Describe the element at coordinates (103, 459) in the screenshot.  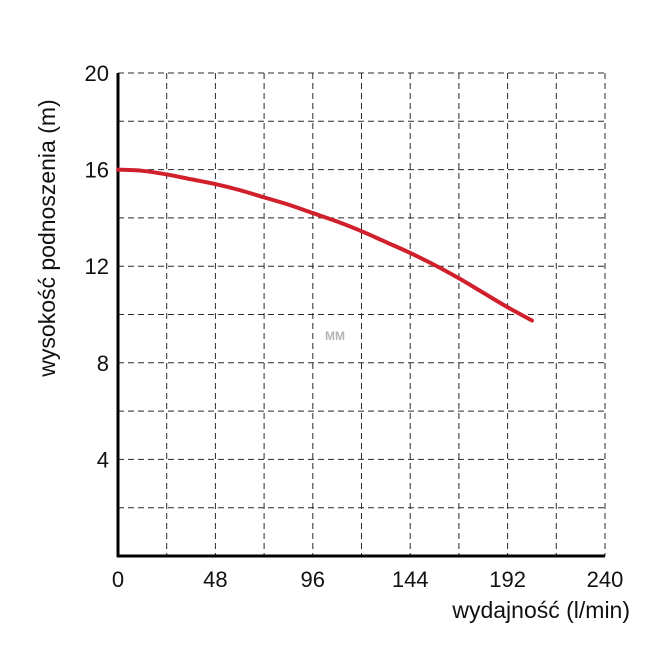
I see `y-tick-label: 4` at that location.